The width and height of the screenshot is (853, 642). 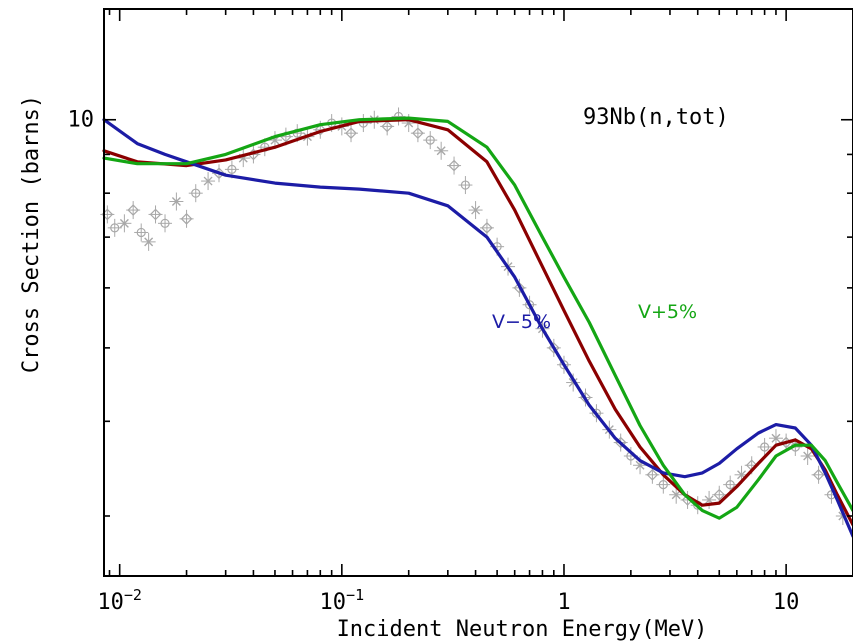 I want to click on x-tick-label: 1, so click(x=563, y=602).